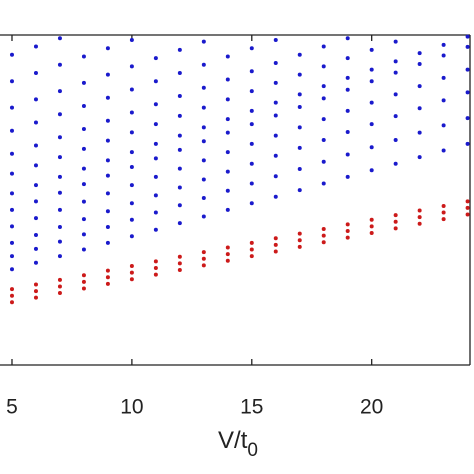  What do you see at coordinates (12, 407) in the screenshot?
I see `x-tick-label: 5` at bounding box center [12, 407].